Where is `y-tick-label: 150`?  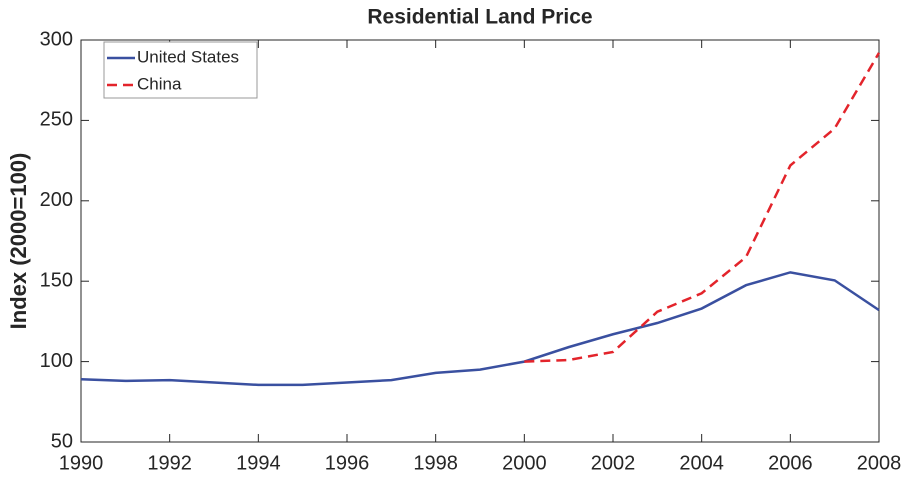
y-tick-label: 150 is located at coordinates (56, 280).